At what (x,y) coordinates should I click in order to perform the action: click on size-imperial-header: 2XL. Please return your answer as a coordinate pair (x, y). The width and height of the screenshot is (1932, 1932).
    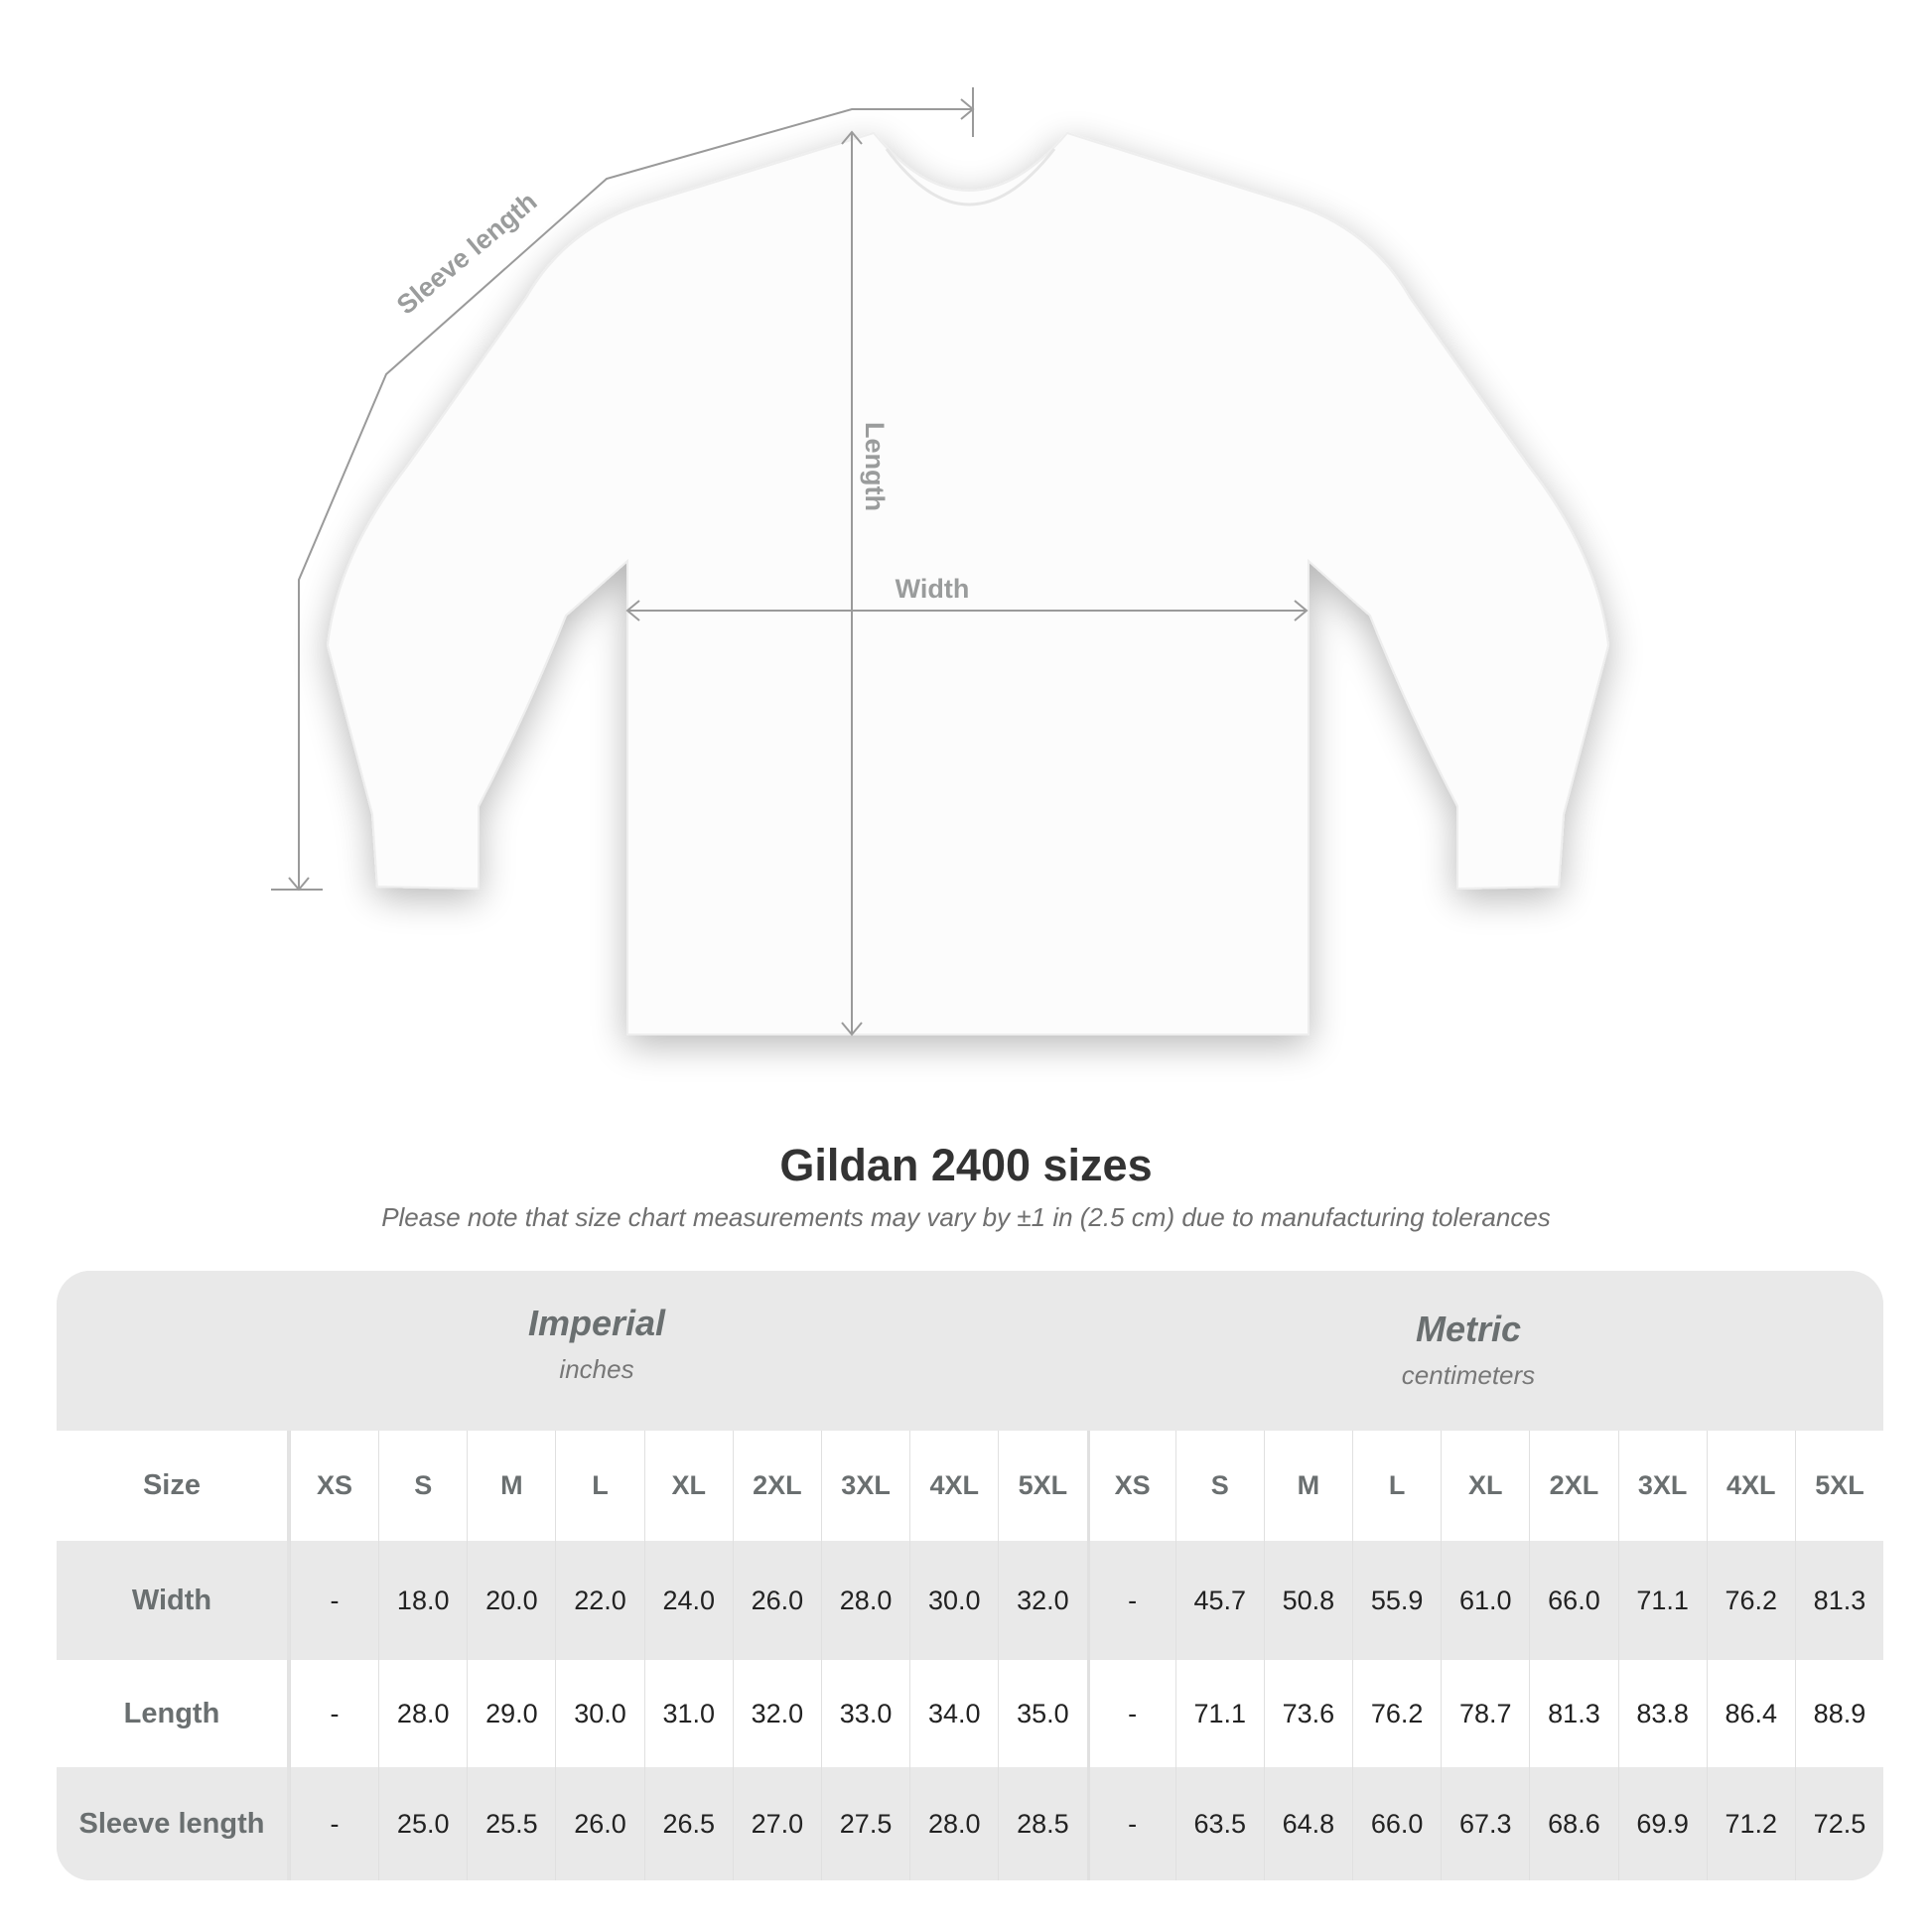
    Looking at the image, I should click on (776, 1486).